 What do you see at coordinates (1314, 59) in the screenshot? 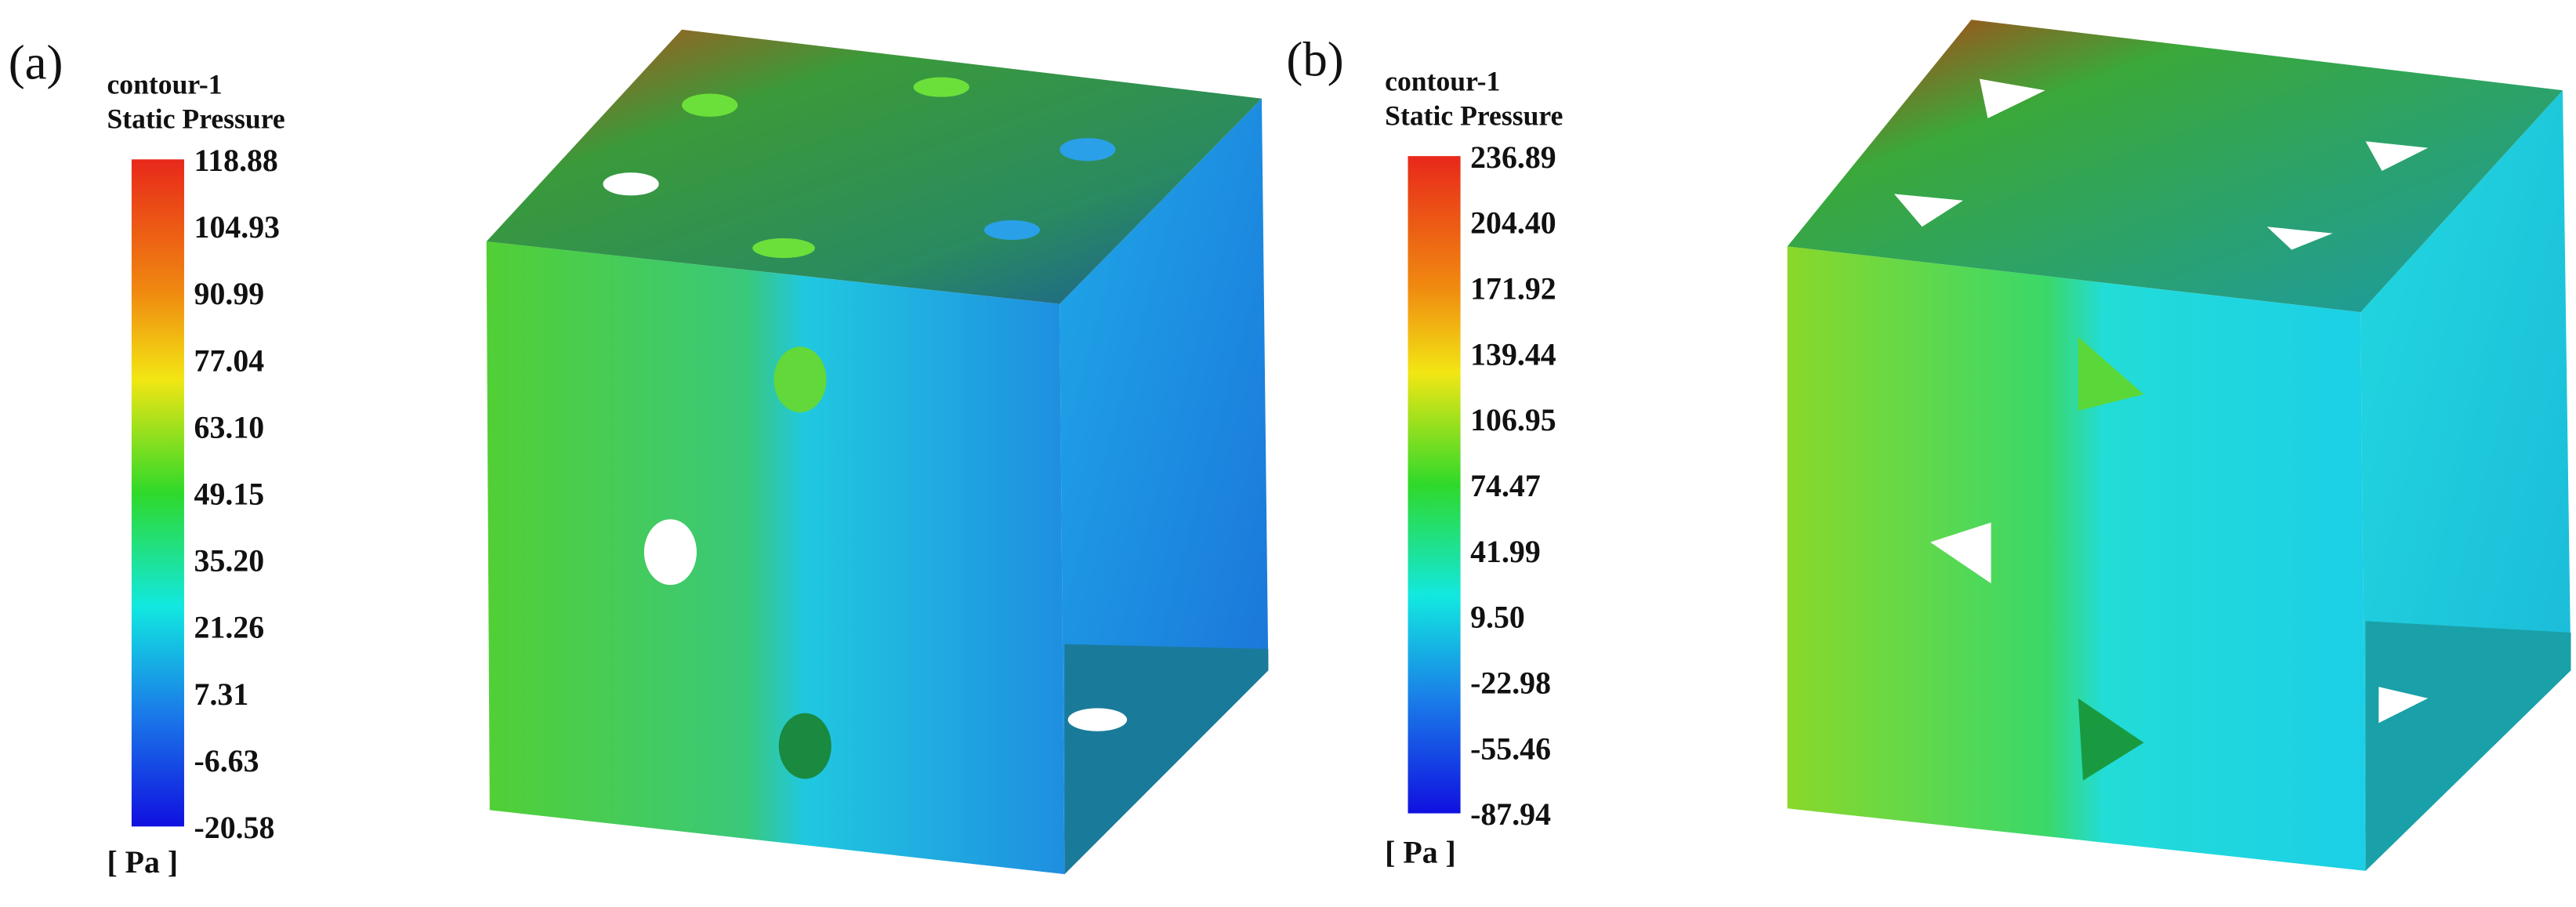
I see `panel-label: (b)` at bounding box center [1314, 59].